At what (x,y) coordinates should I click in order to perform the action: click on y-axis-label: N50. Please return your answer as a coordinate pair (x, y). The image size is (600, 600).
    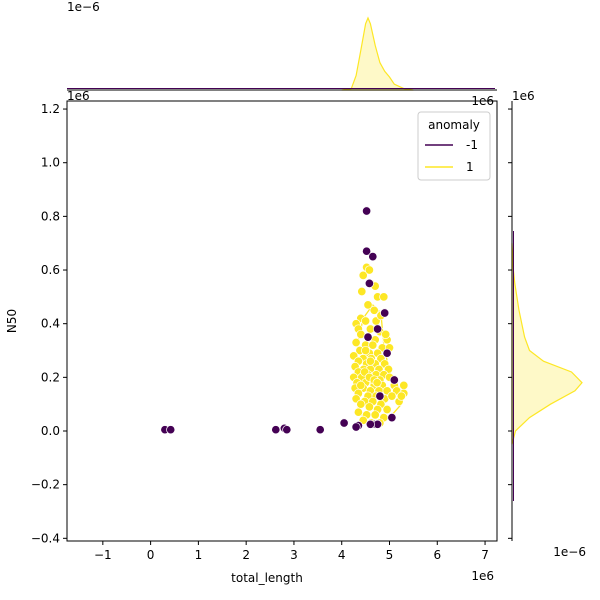
    Looking at the image, I should click on (12, 321).